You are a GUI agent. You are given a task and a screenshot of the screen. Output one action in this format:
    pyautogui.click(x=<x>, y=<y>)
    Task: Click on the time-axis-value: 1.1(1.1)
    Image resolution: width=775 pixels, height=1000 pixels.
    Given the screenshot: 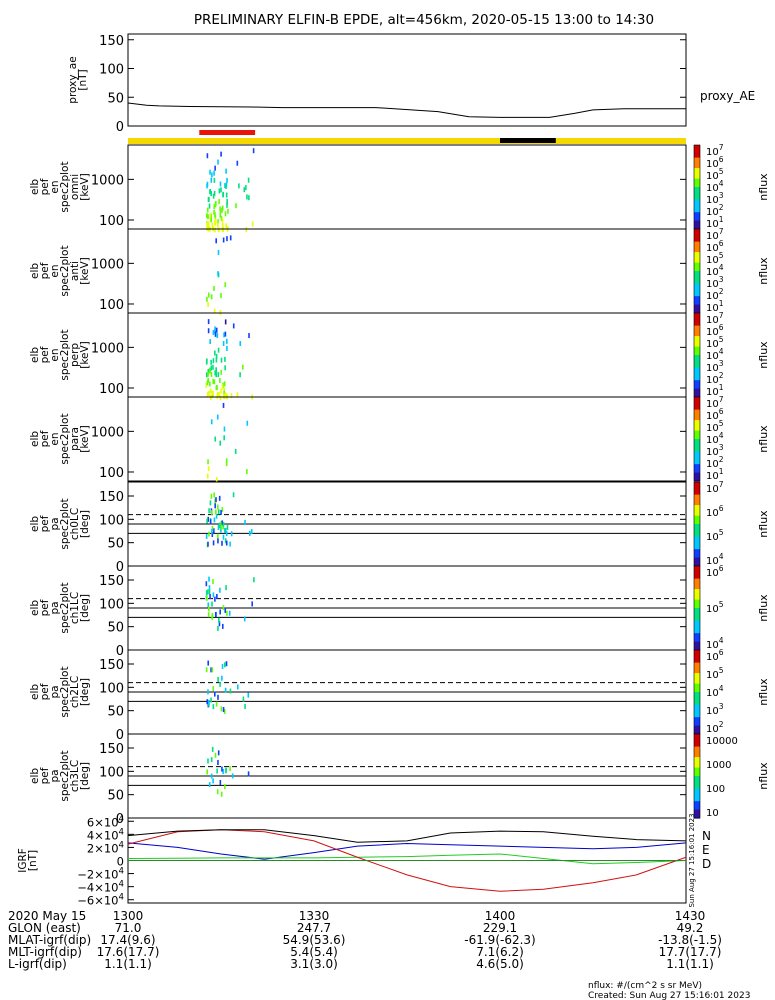 What is the action you would take?
    pyautogui.click(x=128, y=964)
    